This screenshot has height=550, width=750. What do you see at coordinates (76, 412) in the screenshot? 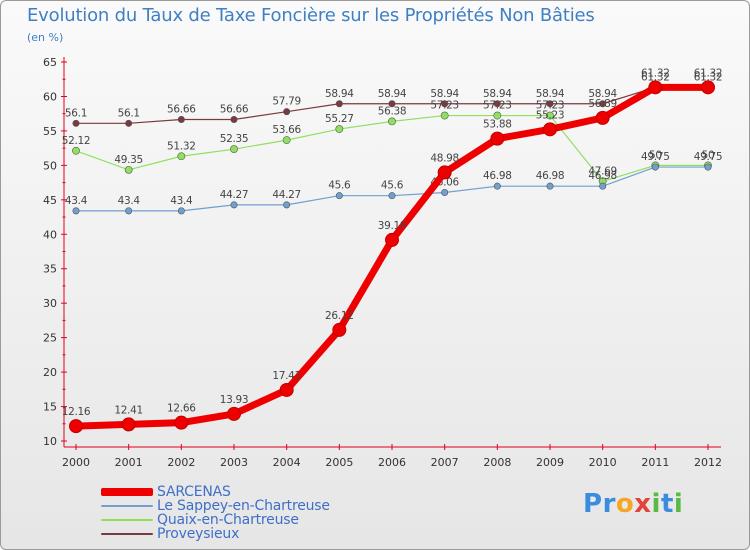
I see `data-label-sarcenas: 12.16` at bounding box center [76, 412].